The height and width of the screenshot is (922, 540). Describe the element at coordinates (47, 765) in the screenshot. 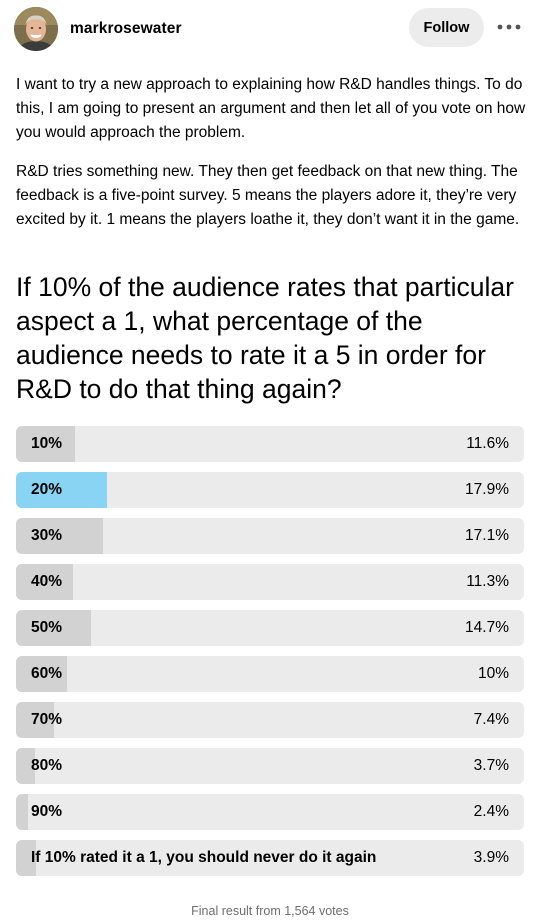

I see `poll-option-label: 80%` at that location.